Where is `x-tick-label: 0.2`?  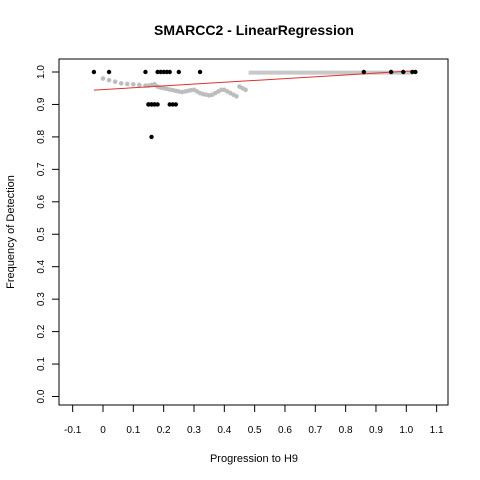 x-tick-label: 0.2 is located at coordinates (164, 430).